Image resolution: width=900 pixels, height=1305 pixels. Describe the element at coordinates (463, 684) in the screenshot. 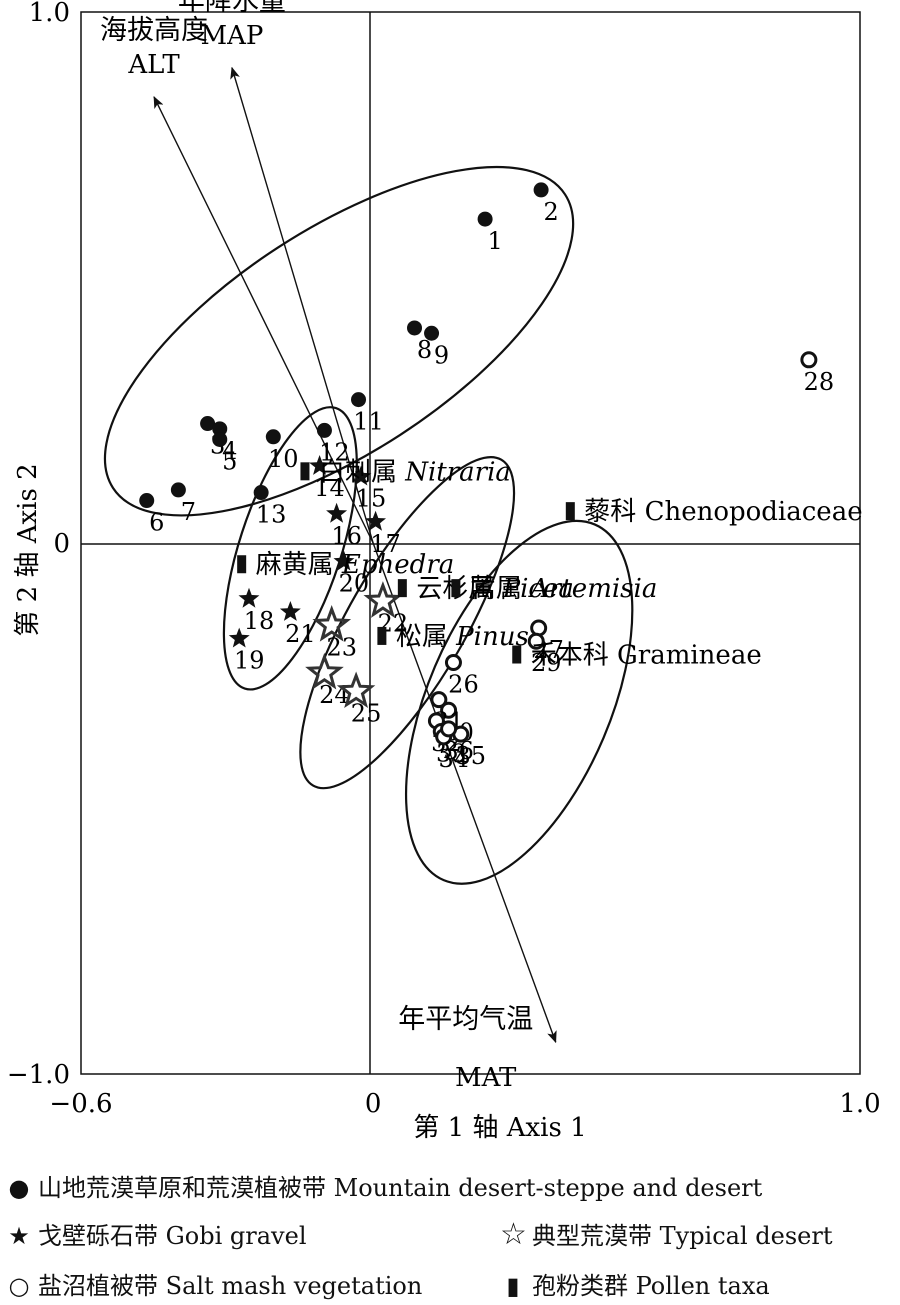

I see `point-label: 26` at that location.